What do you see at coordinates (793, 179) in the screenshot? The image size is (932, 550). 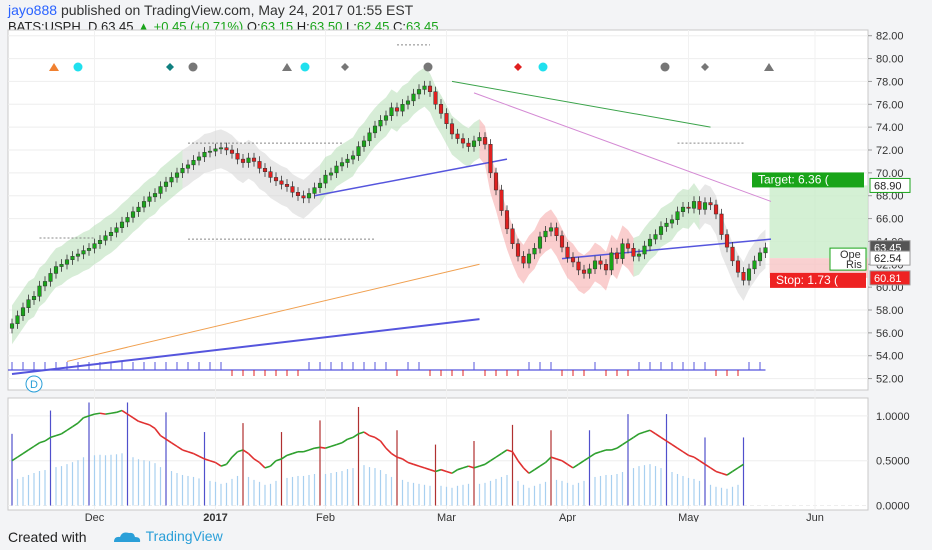 I see `target-label: Target: 6.36 (` at bounding box center [793, 179].